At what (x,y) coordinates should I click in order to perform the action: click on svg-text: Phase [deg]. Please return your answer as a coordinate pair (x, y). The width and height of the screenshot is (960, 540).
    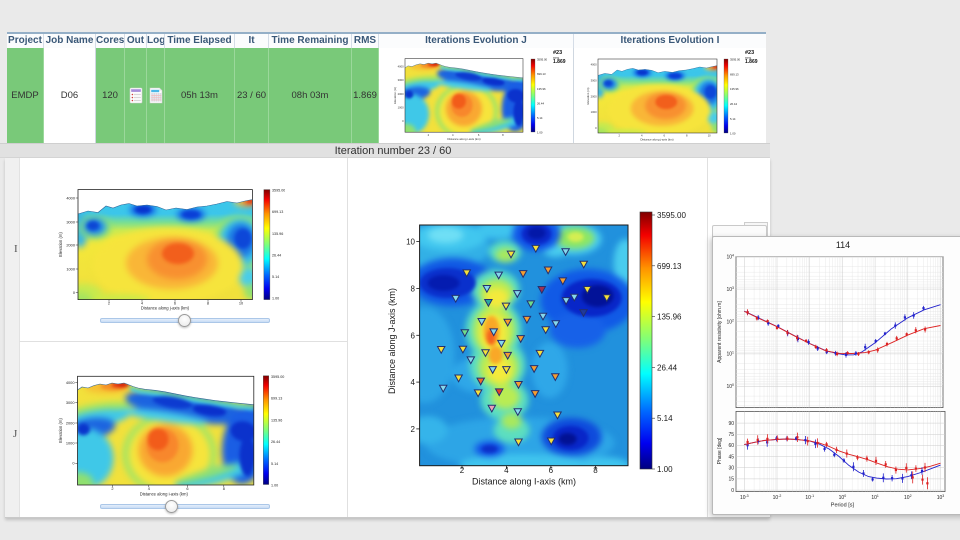
    Looking at the image, I should click on (720, 450).